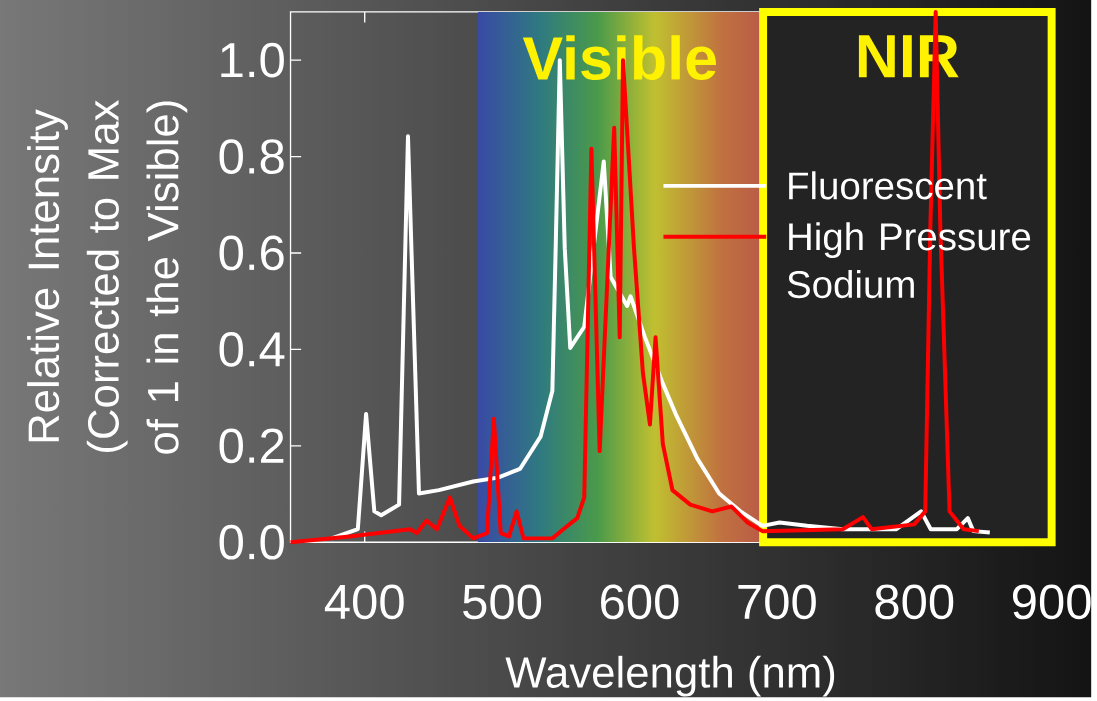 The image size is (1097, 701). I want to click on x-tick-label: 700, so click(777, 602).